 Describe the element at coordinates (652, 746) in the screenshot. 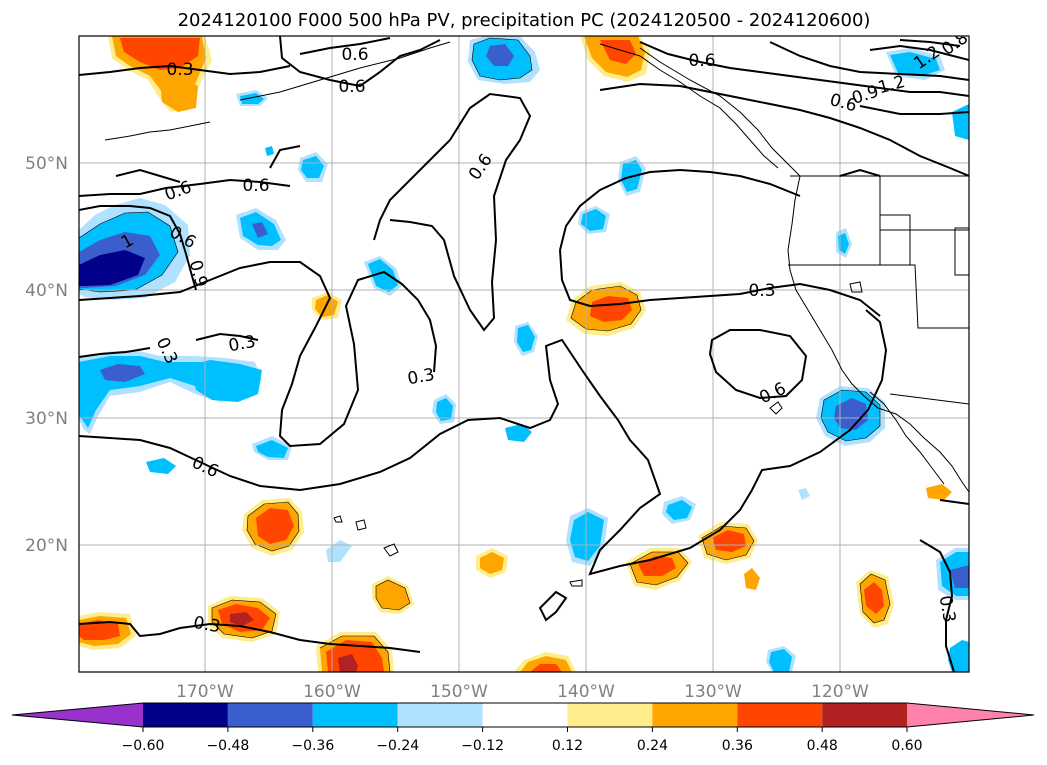

I see `colorbar-tick-label: 0.24` at that location.